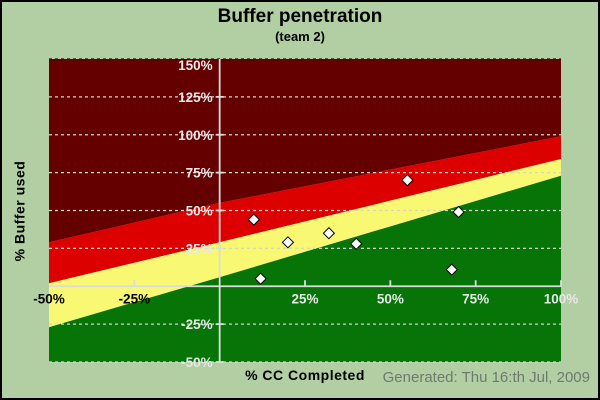 This screenshot has height=400, width=600. Describe the element at coordinates (199, 173) in the screenshot. I see `y-tick-label-75: 75%` at that location.